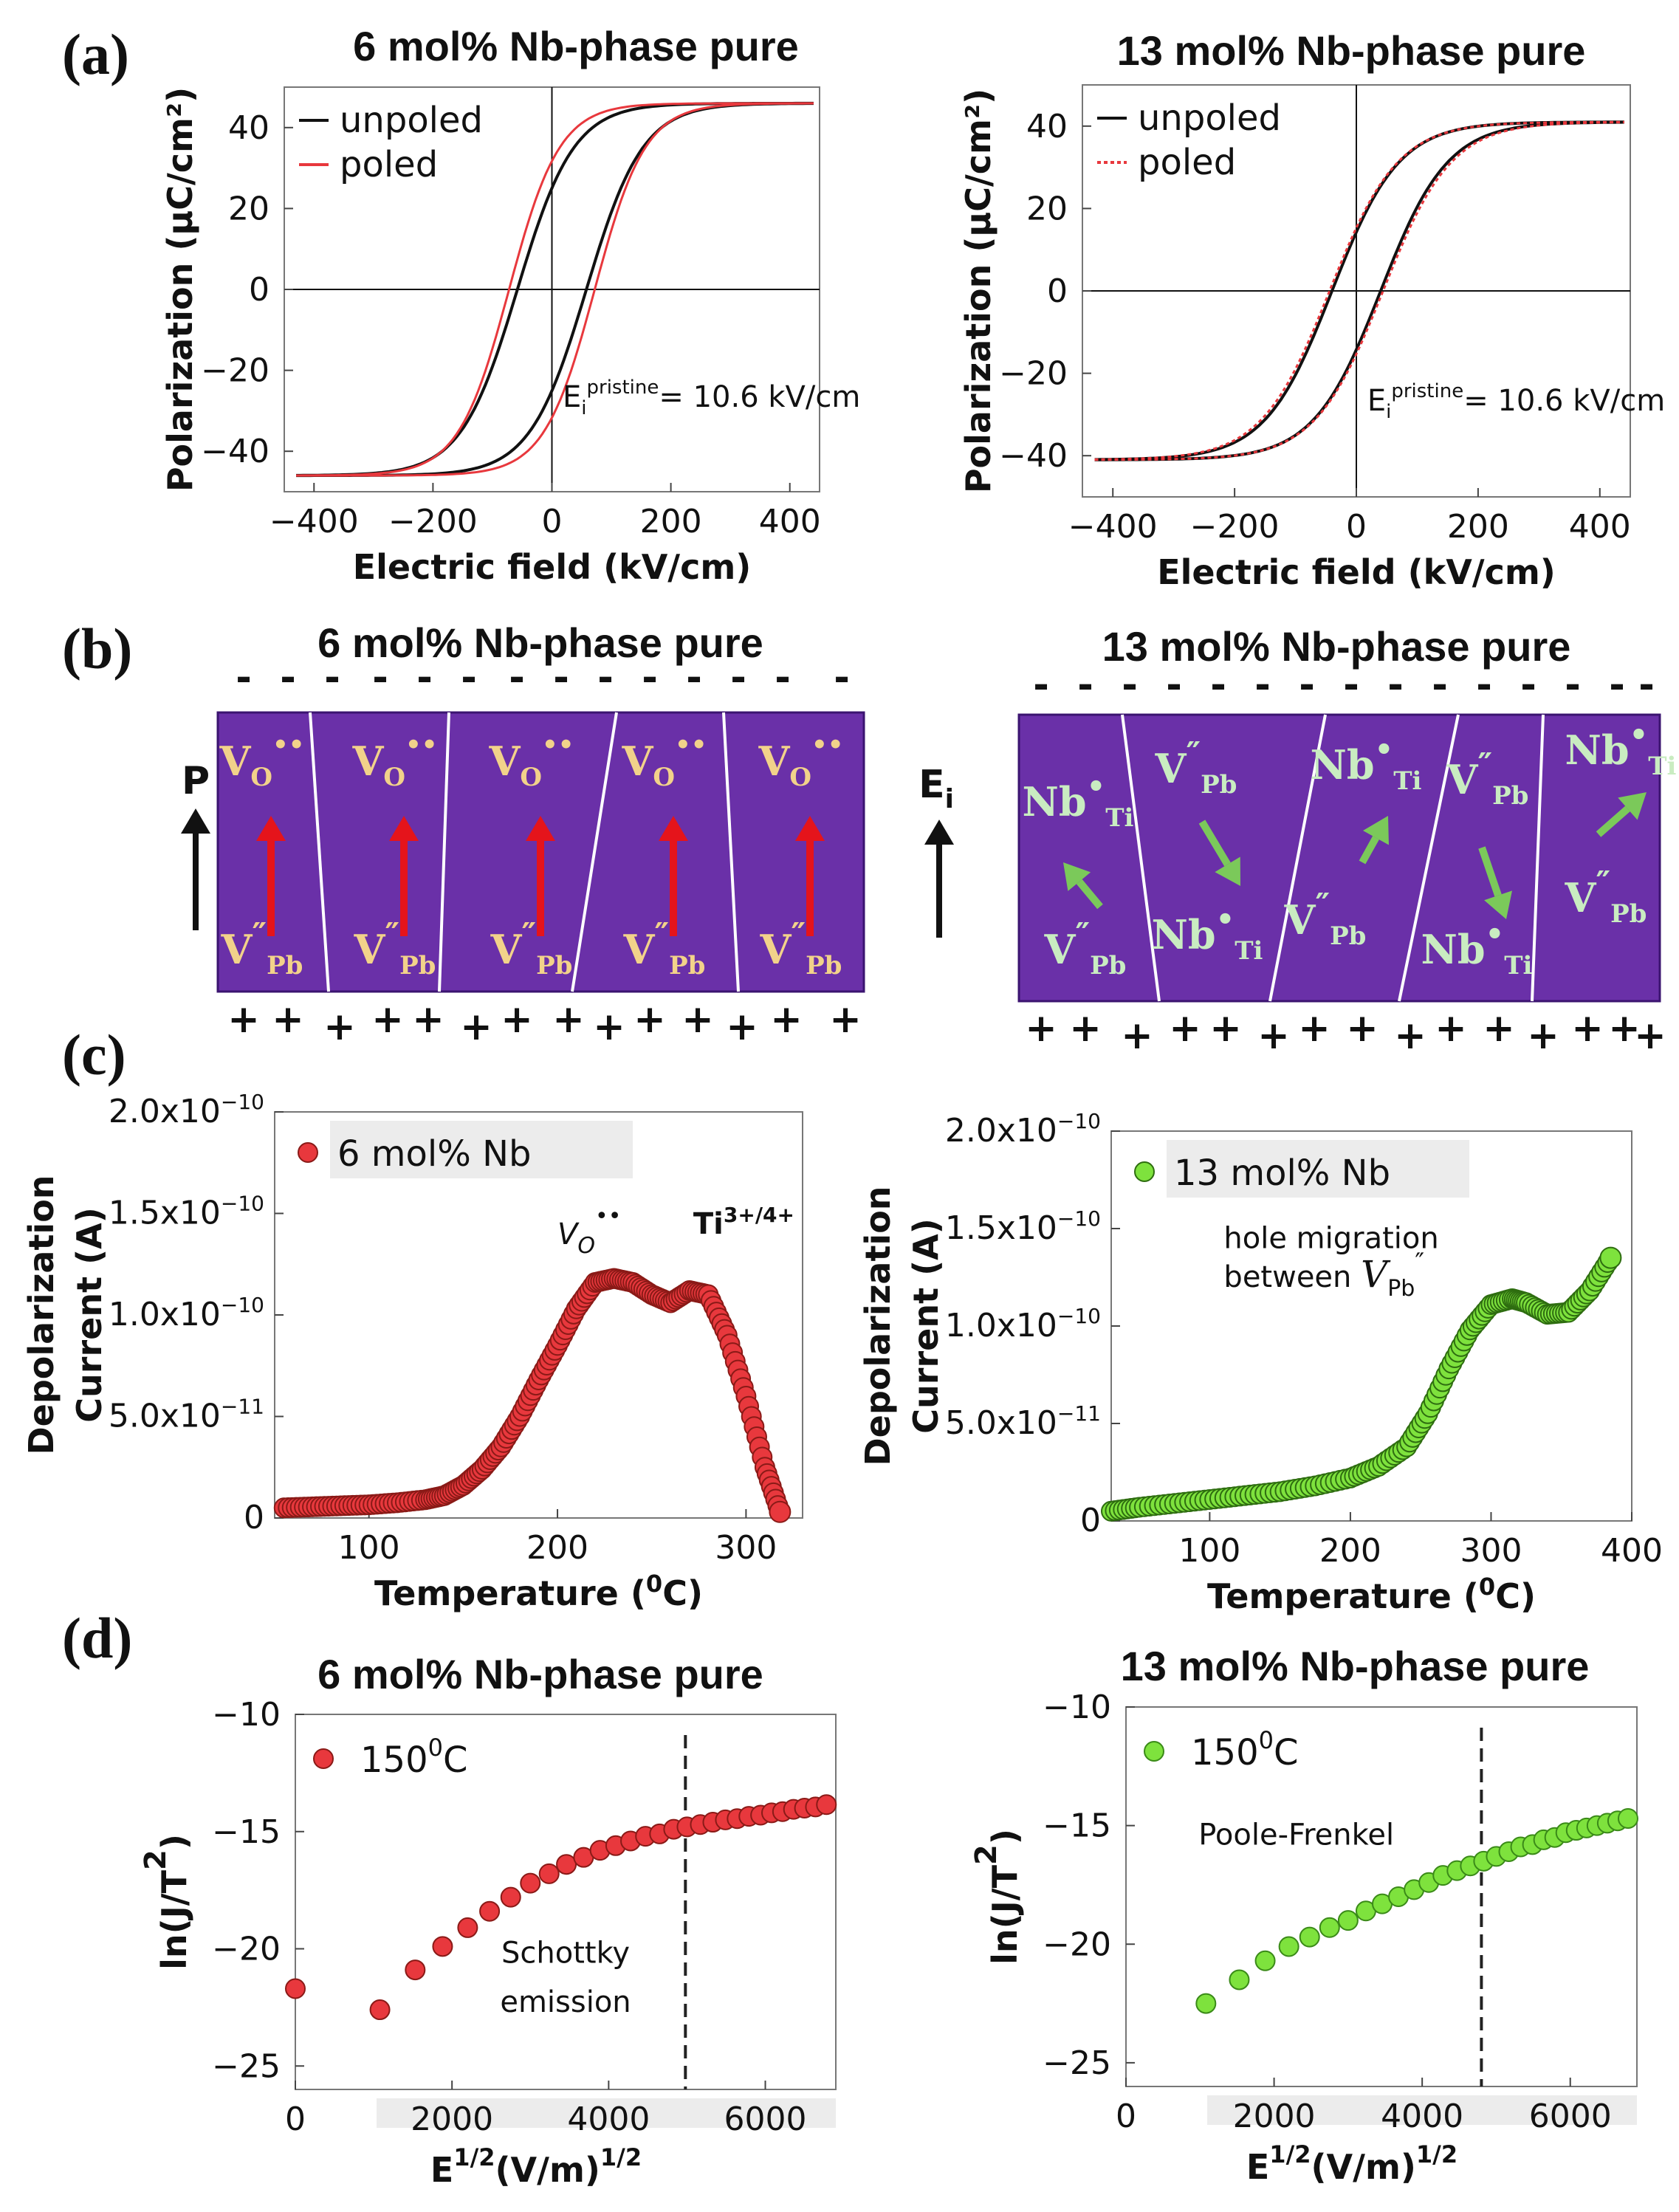  What do you see at coordinates (1077, 1944) in the screenshot?
I see `d_right-ytick-label: −20` at bounding box center [1077, 1944].